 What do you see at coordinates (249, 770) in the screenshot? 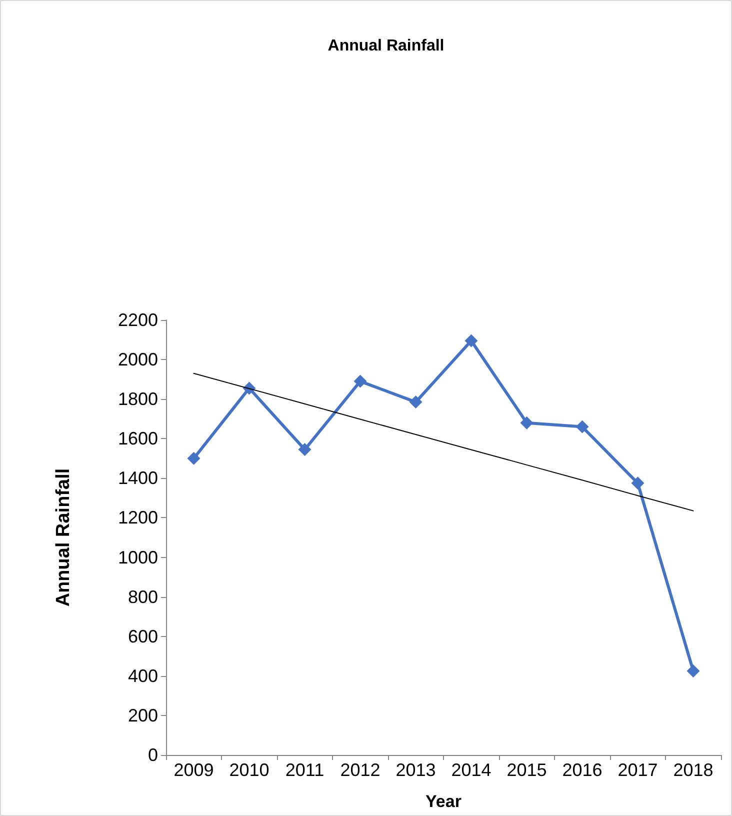
I see `x-tick-label: 2010` at bounding box center [249, 770].